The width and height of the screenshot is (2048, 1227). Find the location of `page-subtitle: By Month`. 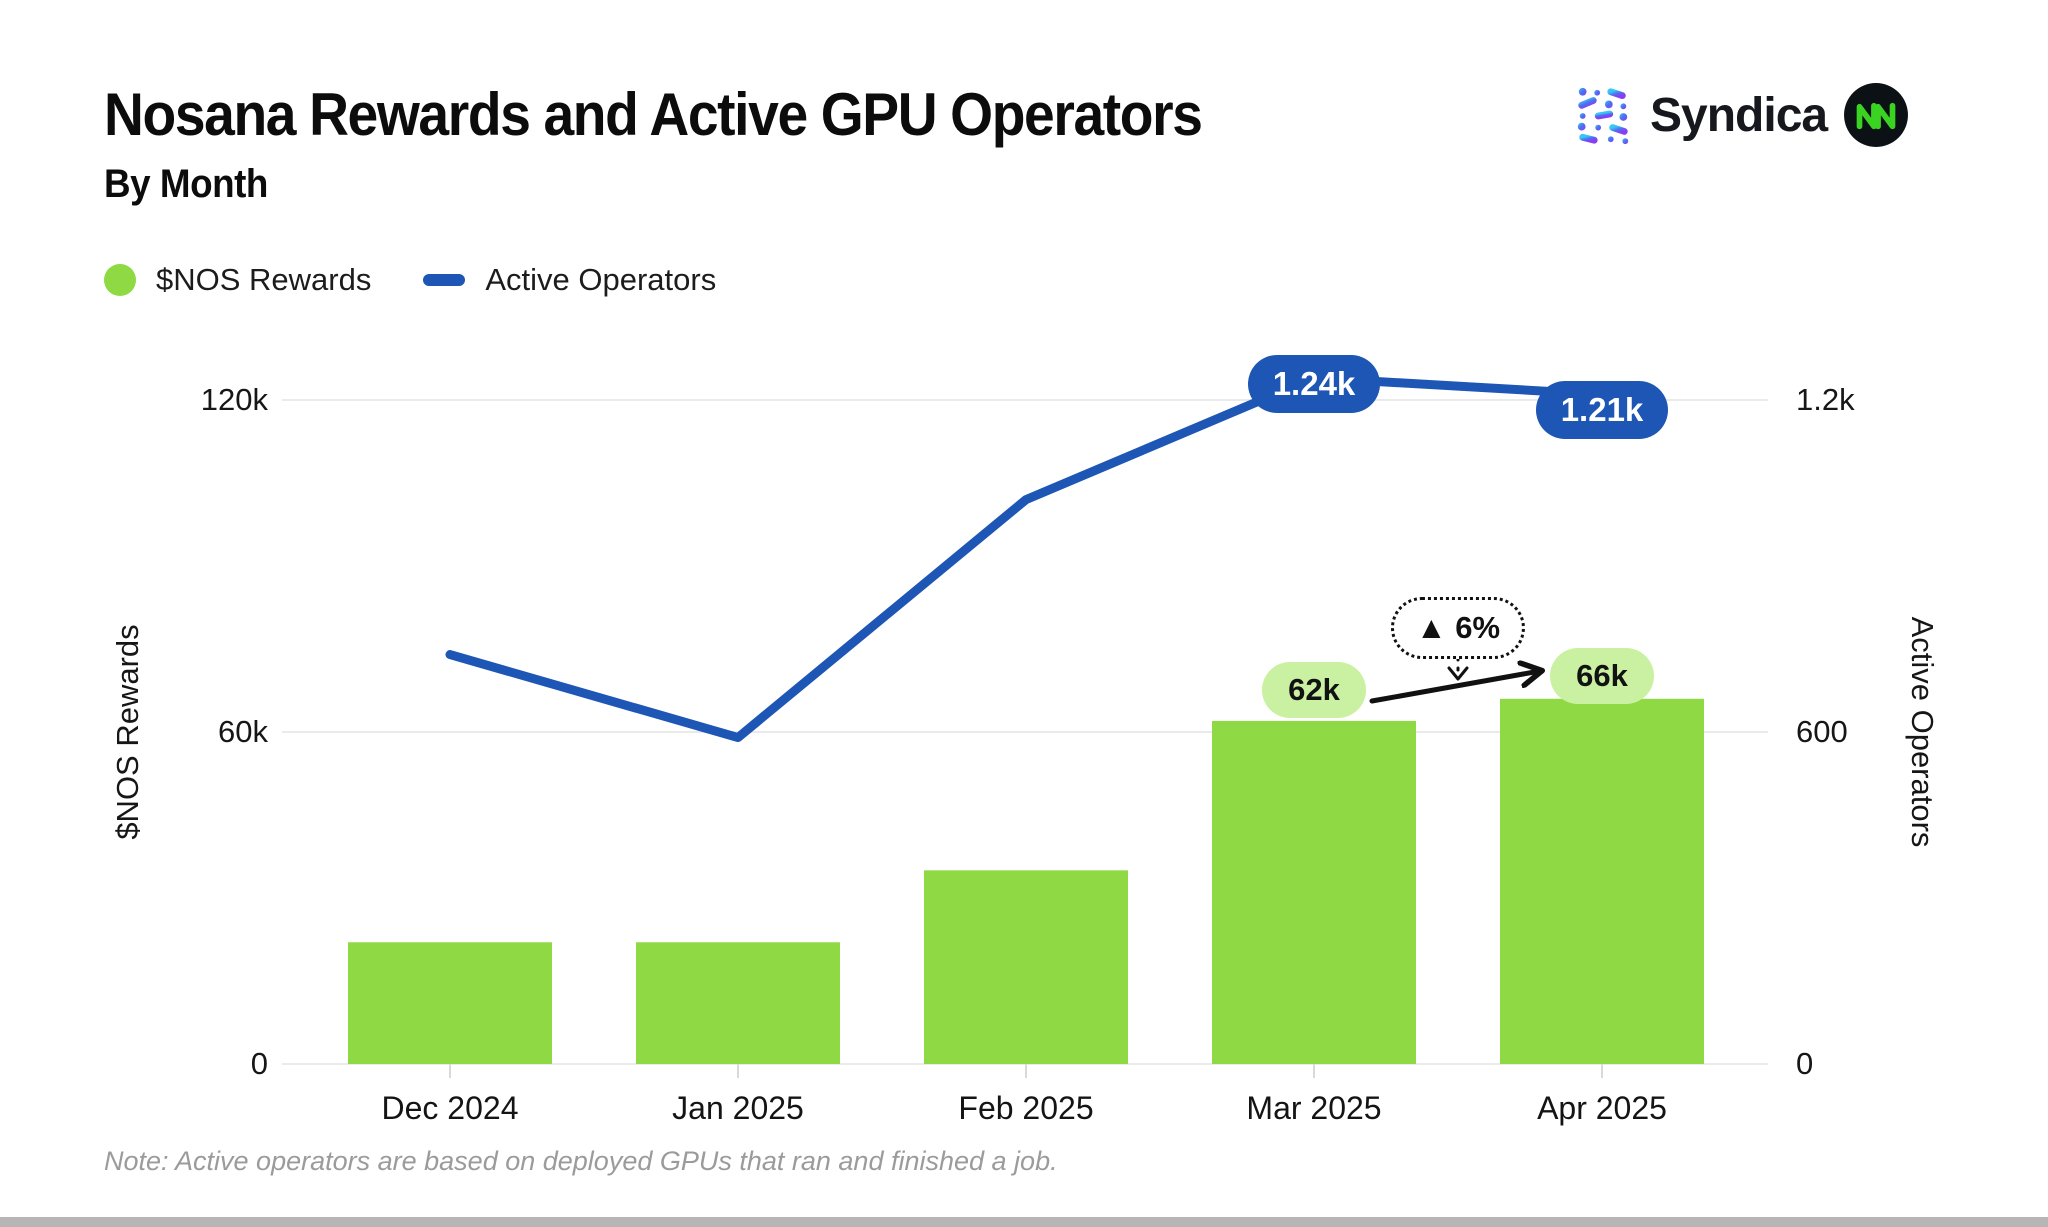

page-subtitle: By Month is located at coordinates (186, 184).